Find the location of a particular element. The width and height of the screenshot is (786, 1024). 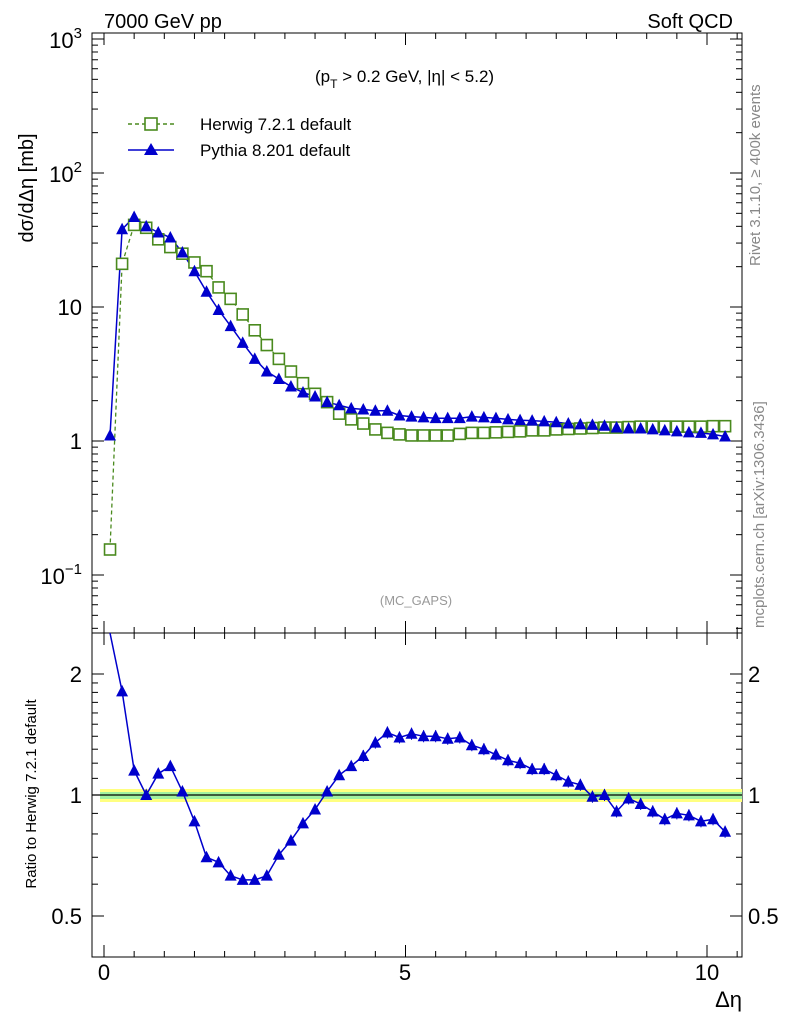

ytick-0.1: 10⁻¹ is located at coordinates (61, 575).